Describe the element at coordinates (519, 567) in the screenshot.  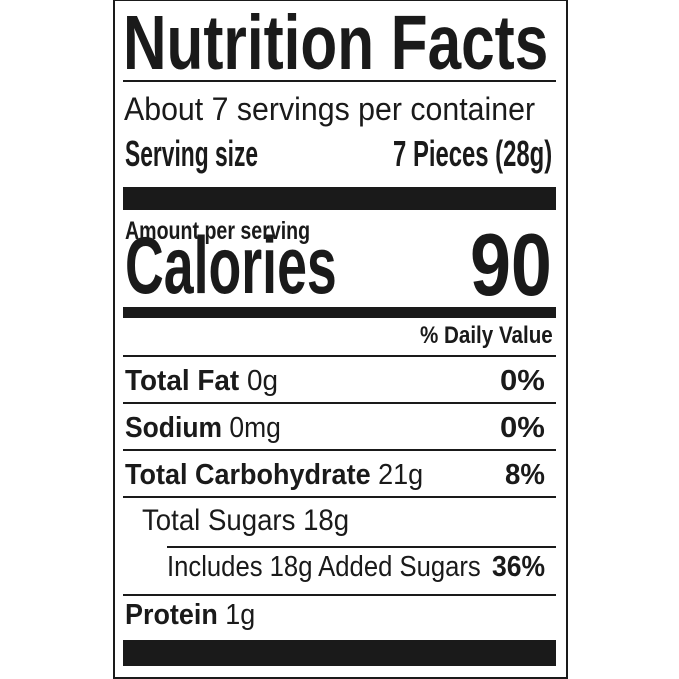
I see `dv-added-sugars: 36%` at that location.